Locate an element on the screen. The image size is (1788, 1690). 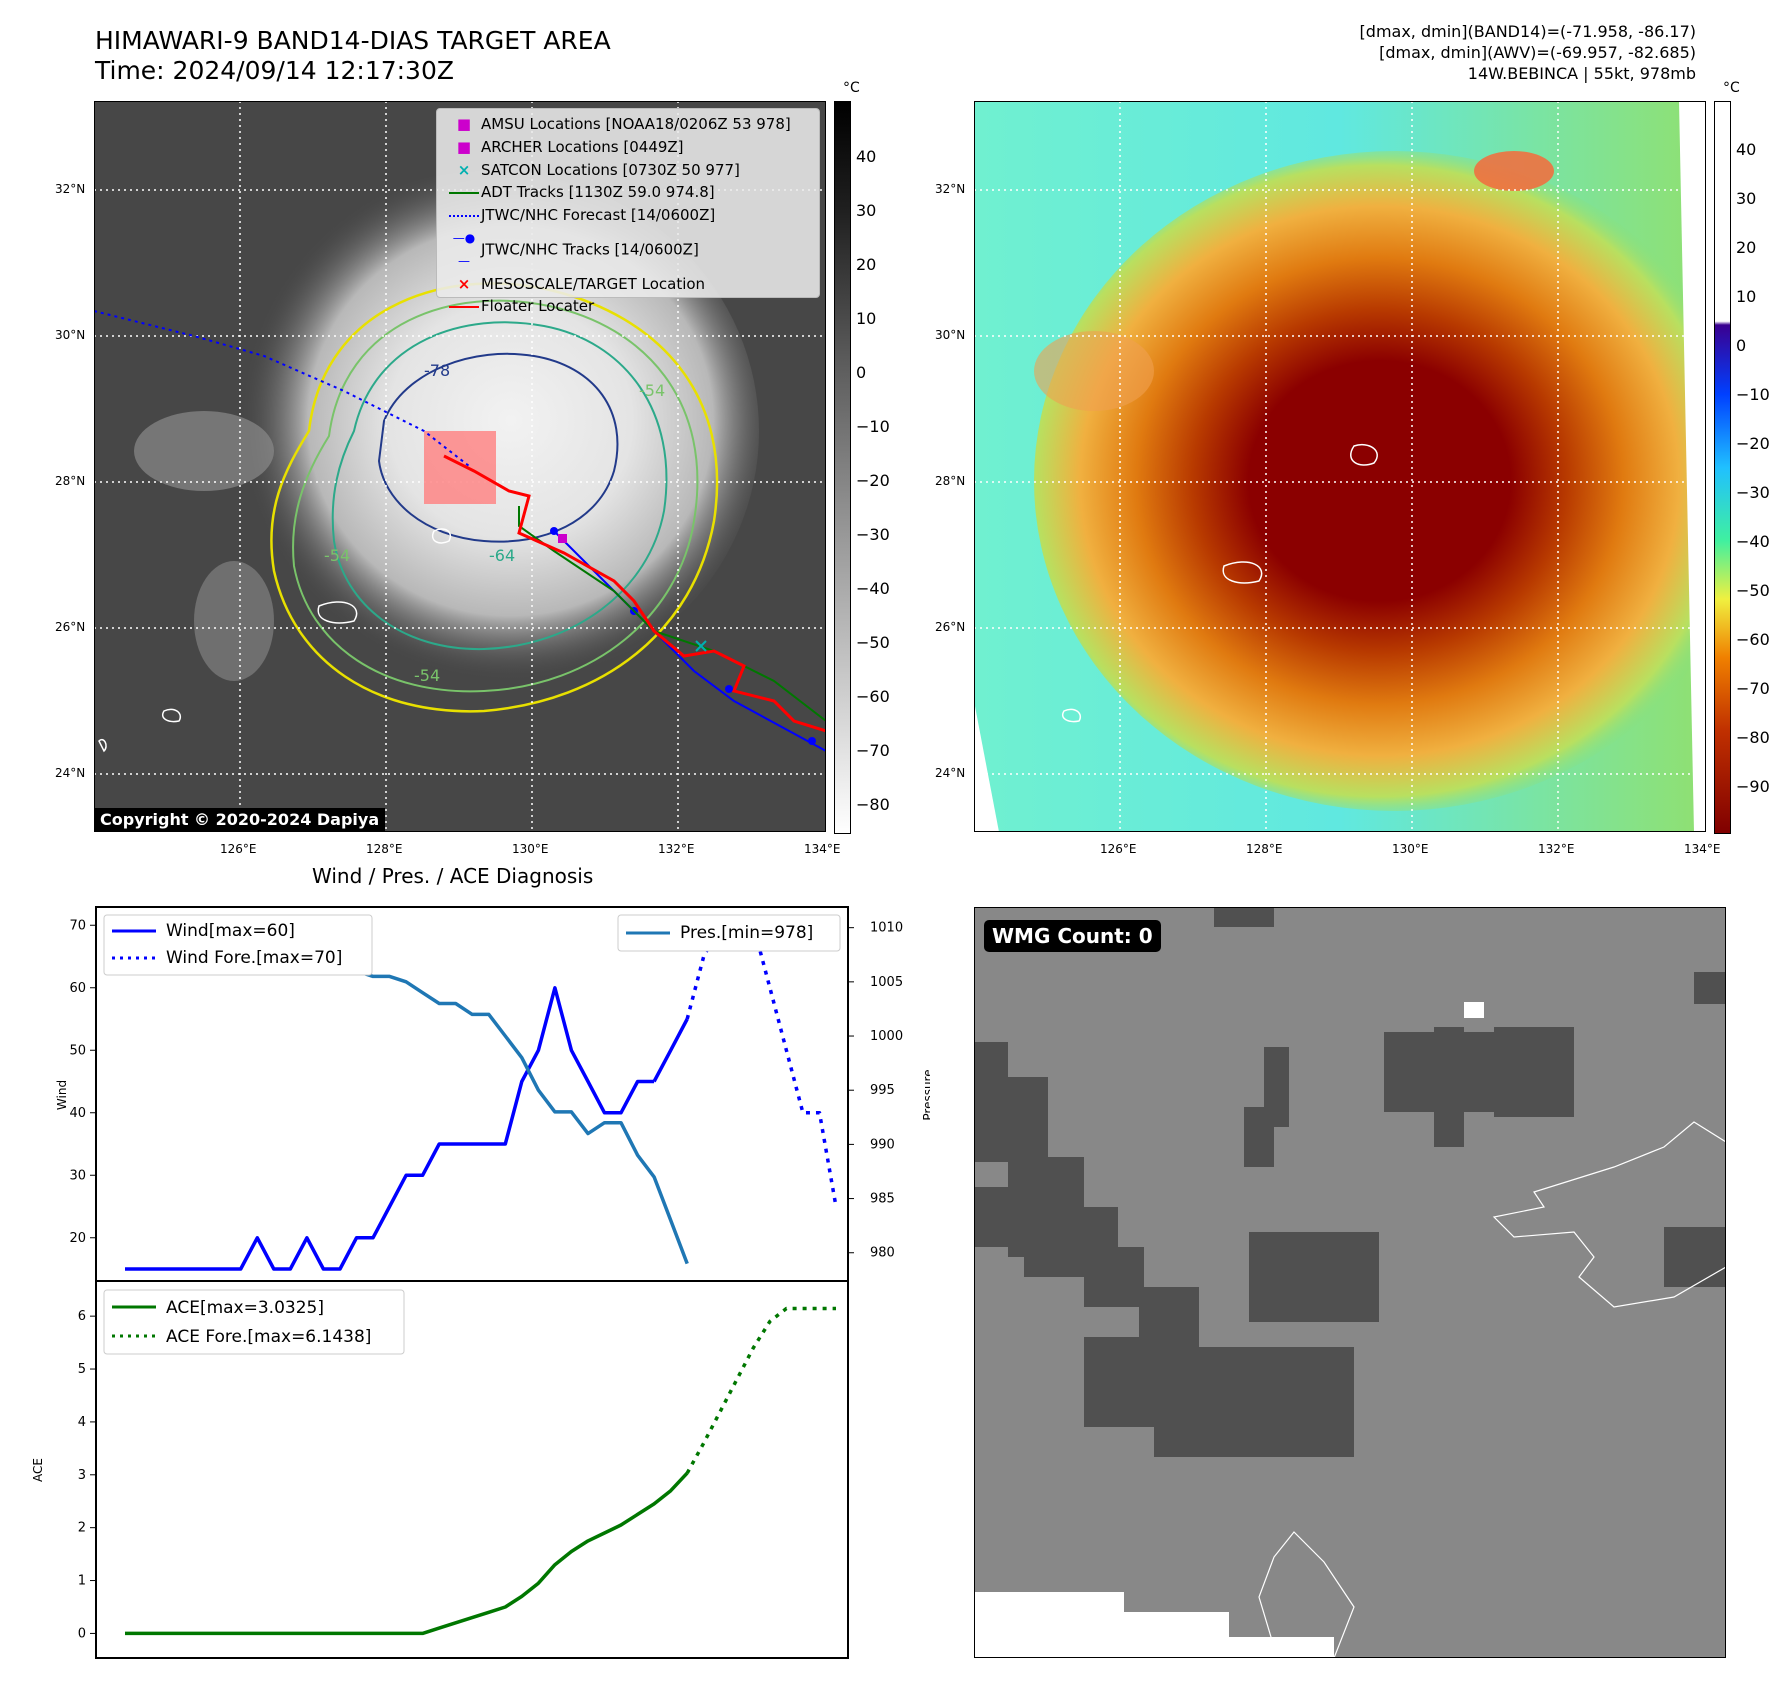
awv-colorbar-tick: −30 is located at coordinates (1753, 492).